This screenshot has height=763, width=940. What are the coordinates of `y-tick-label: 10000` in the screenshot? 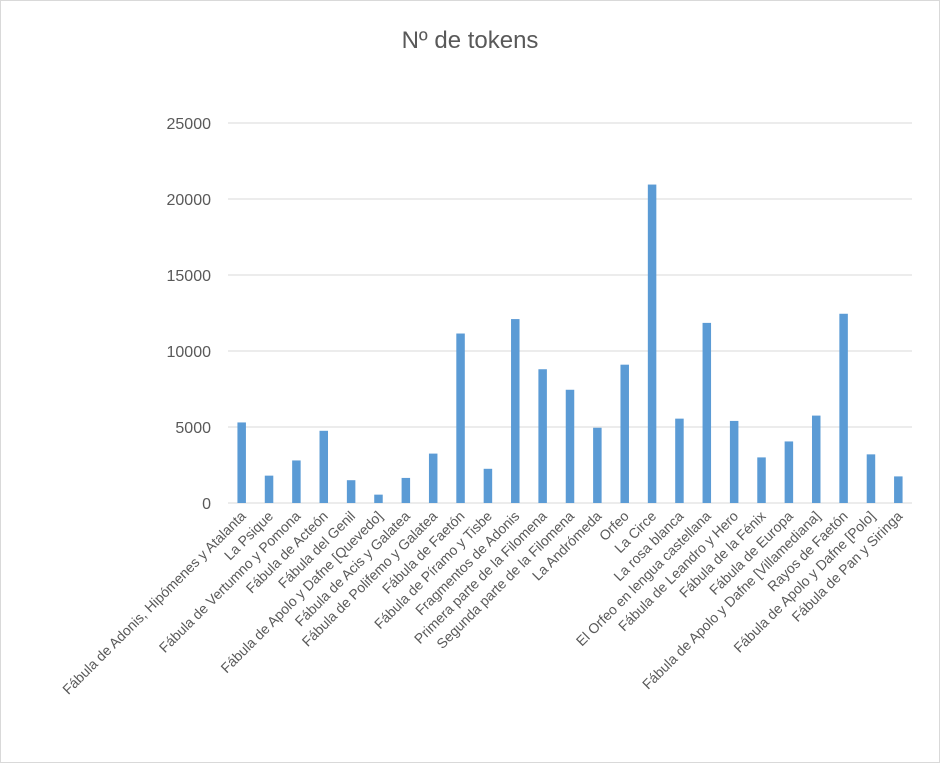 It's located at (189, 352).